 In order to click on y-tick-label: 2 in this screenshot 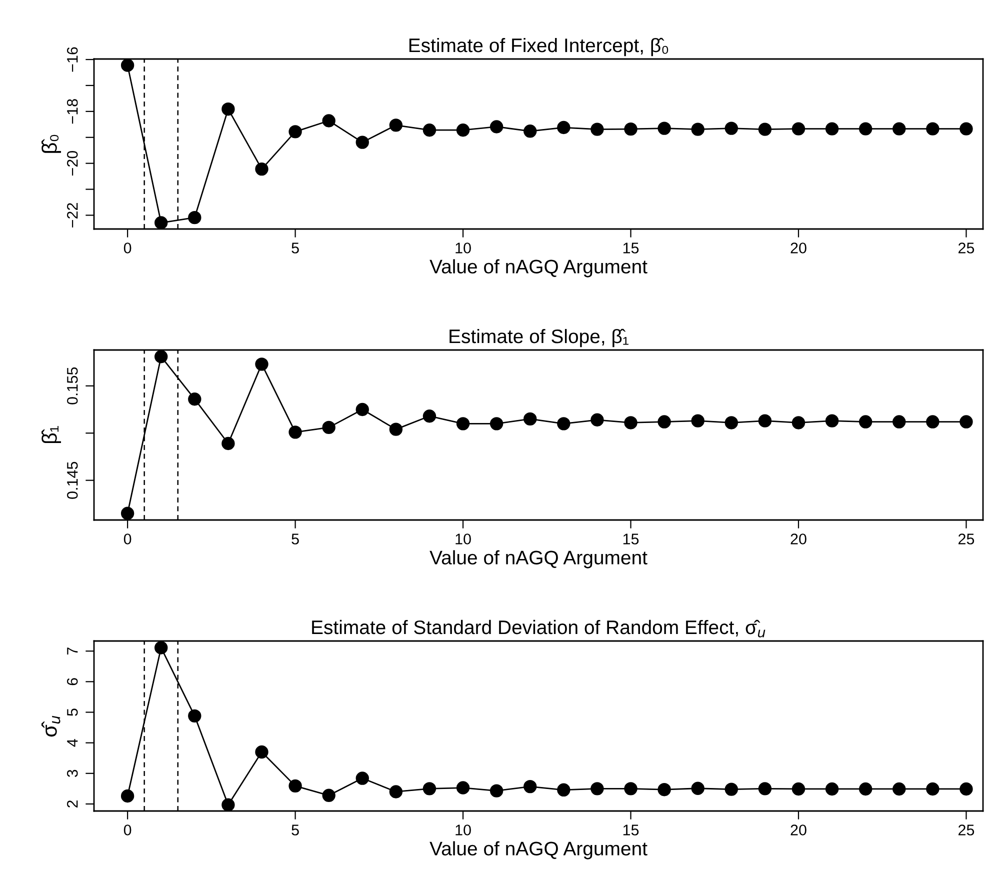, I will do `click(72, 804)`.